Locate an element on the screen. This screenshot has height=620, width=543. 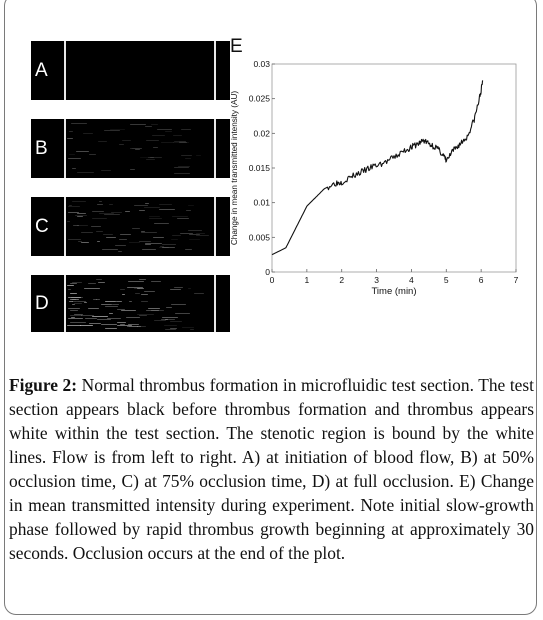
y-tick-label: 0.015 is located at coordinates (260, 168).